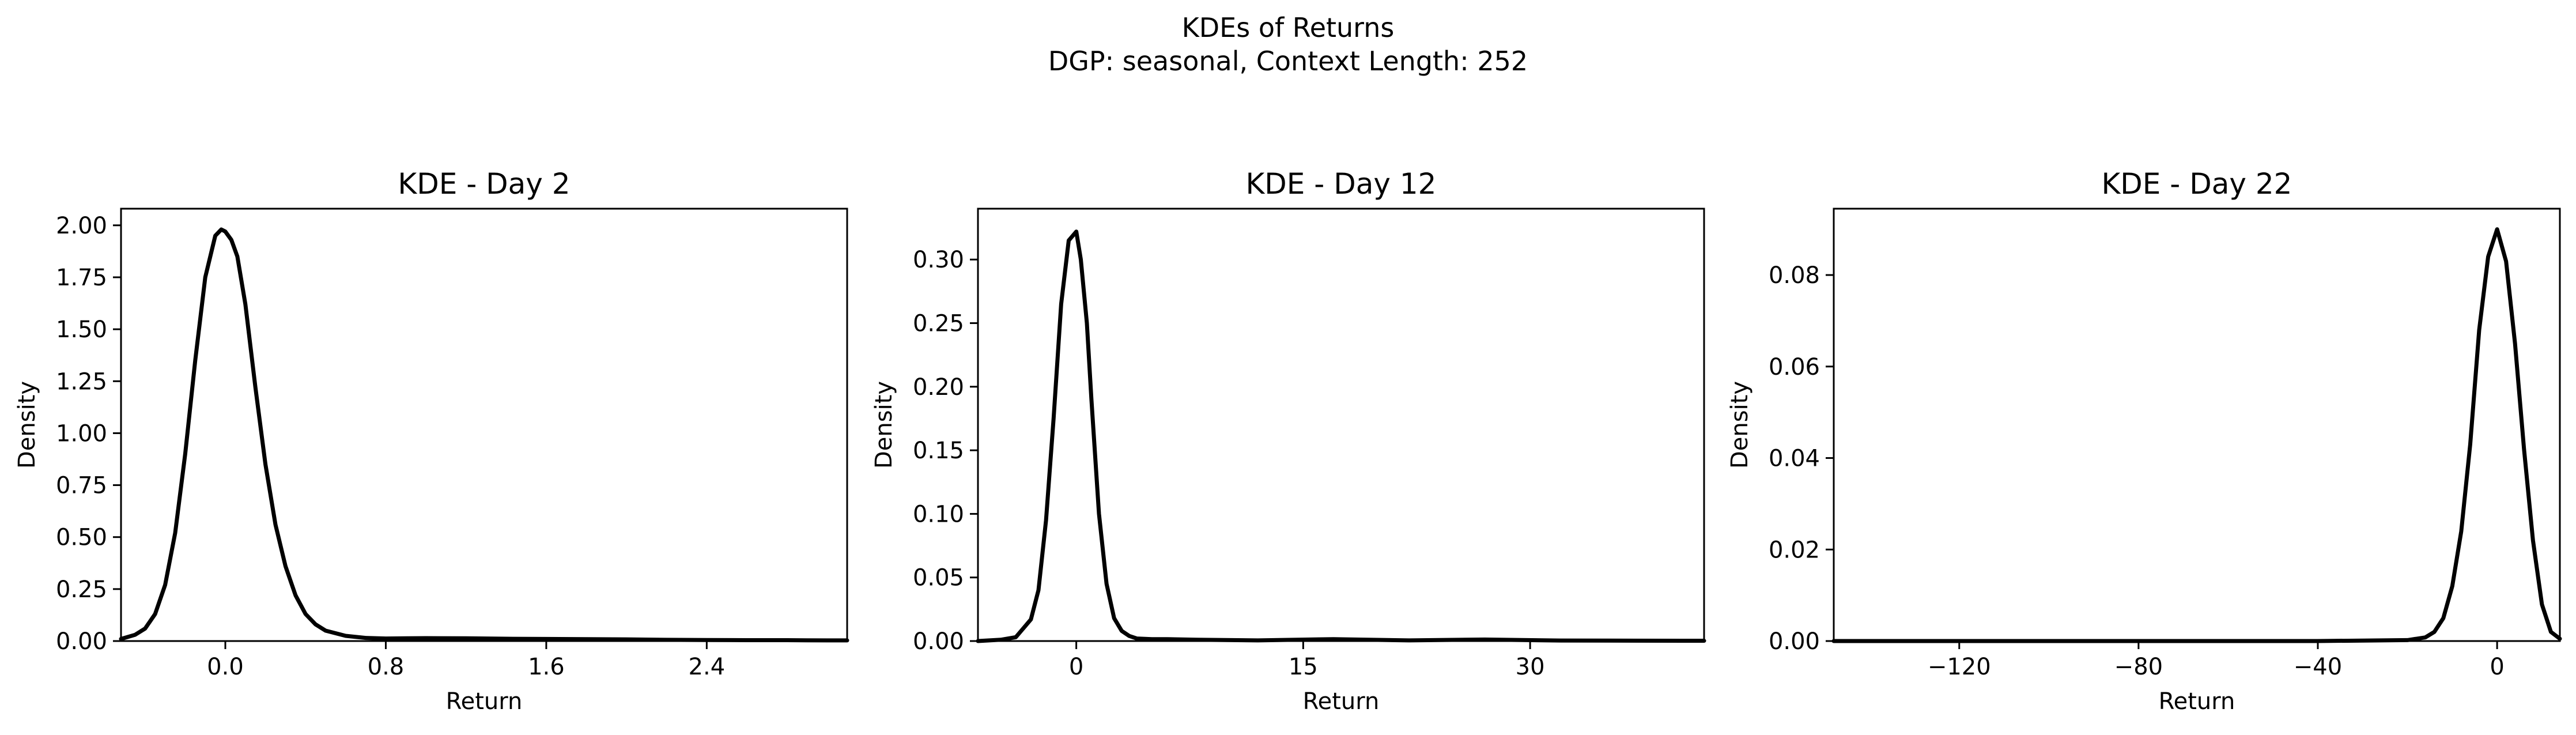  Describe the element at coordinates (81, 538) in the screenshot. I see `y-tick-label: 0.50` at that location.